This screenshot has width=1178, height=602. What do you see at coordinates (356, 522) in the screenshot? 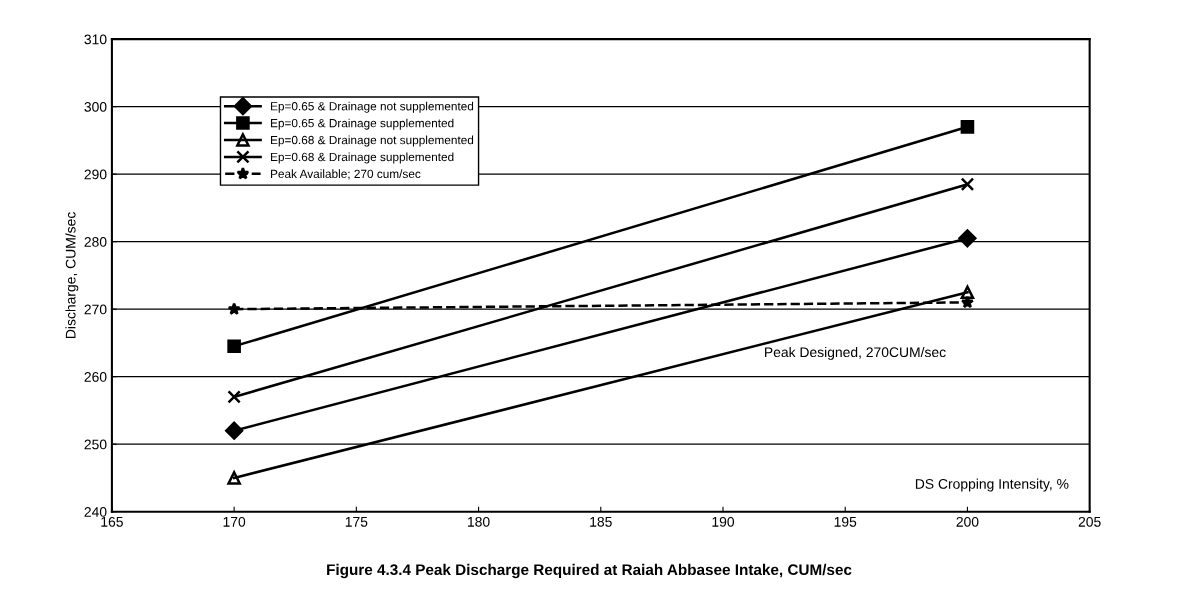
I see `x-tick-label: 175` at bounding box center [356, 522].